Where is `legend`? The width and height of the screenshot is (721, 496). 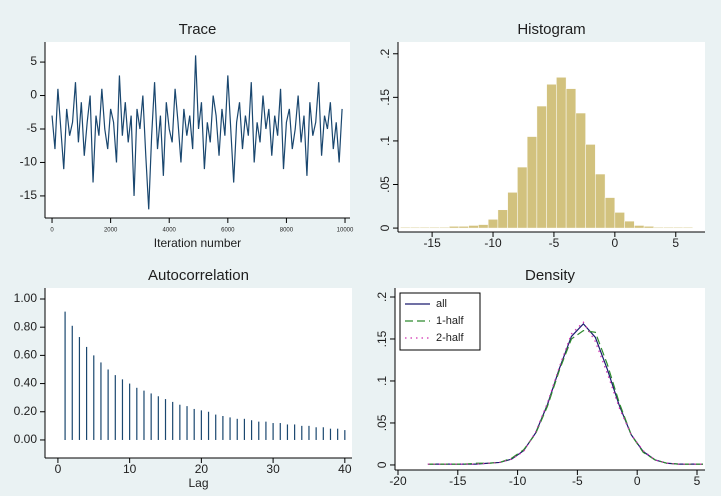 legend is located at coordinates (440, 321).